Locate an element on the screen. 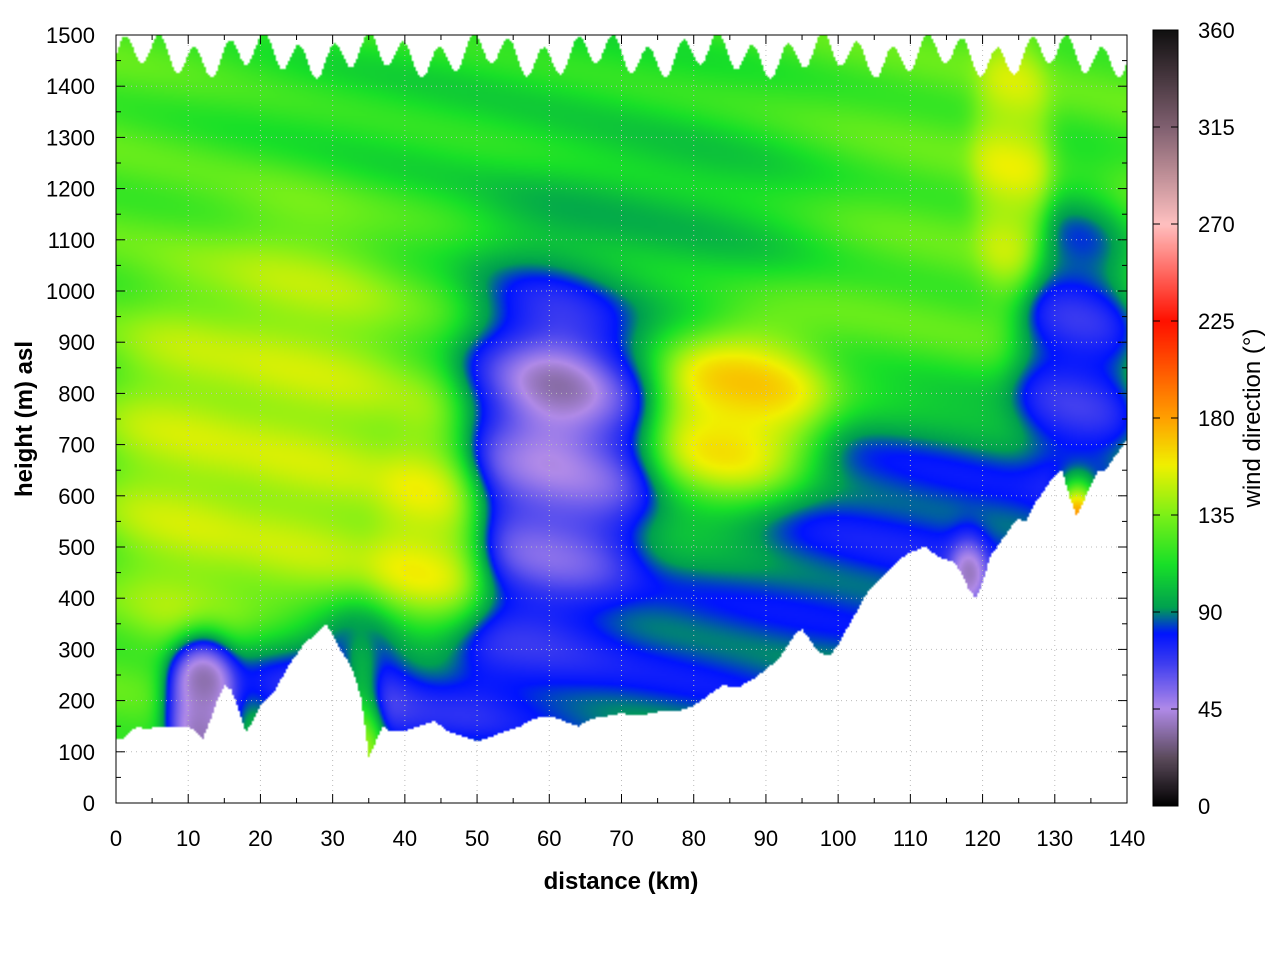 The image size is (1280, 960). y-axis-title: height (m) asl is located at coordinates (24, 419).